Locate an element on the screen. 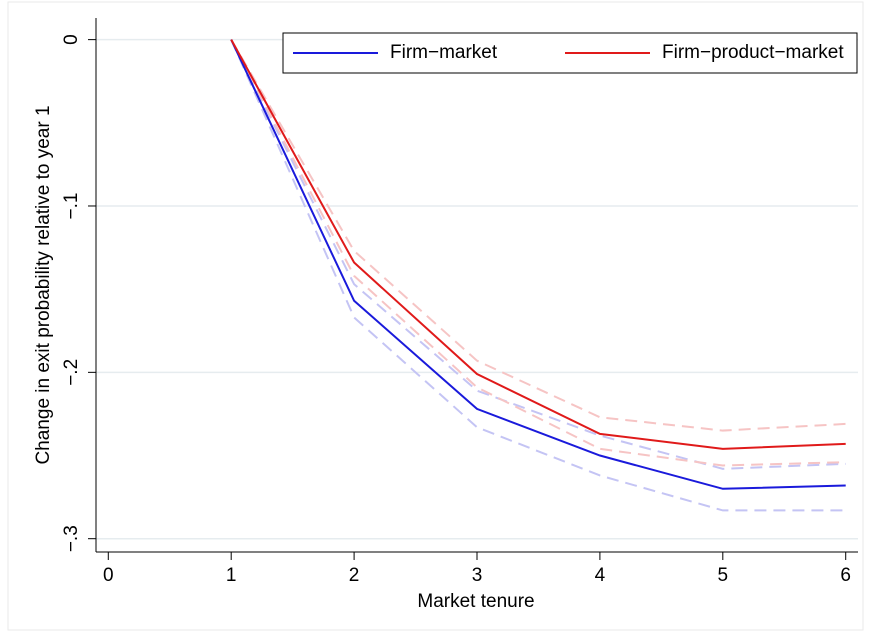  x-tick-label: 2 is located at coordinates (354, 575).